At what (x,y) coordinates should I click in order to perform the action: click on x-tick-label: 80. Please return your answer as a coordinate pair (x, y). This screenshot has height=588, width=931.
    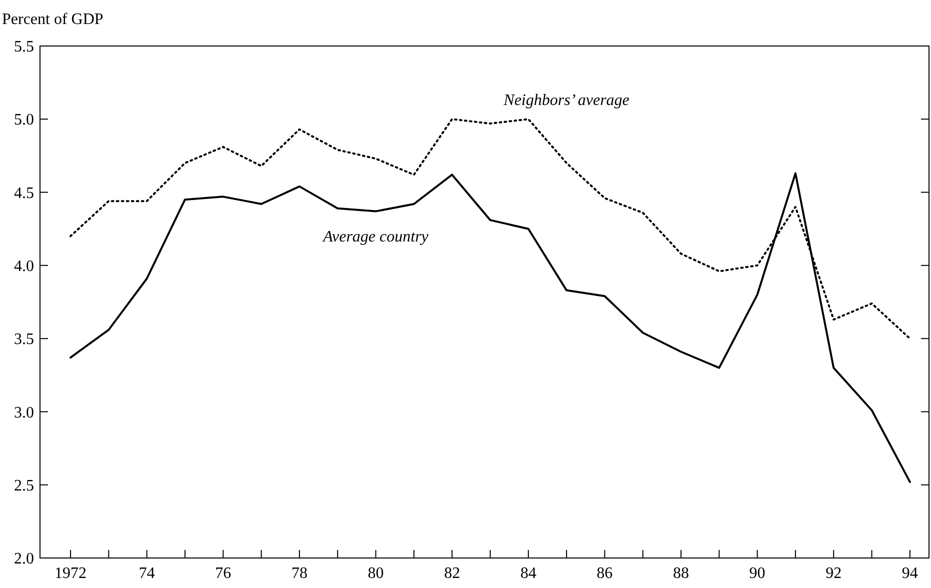
    Looking at the image, I should click on (376, 573).